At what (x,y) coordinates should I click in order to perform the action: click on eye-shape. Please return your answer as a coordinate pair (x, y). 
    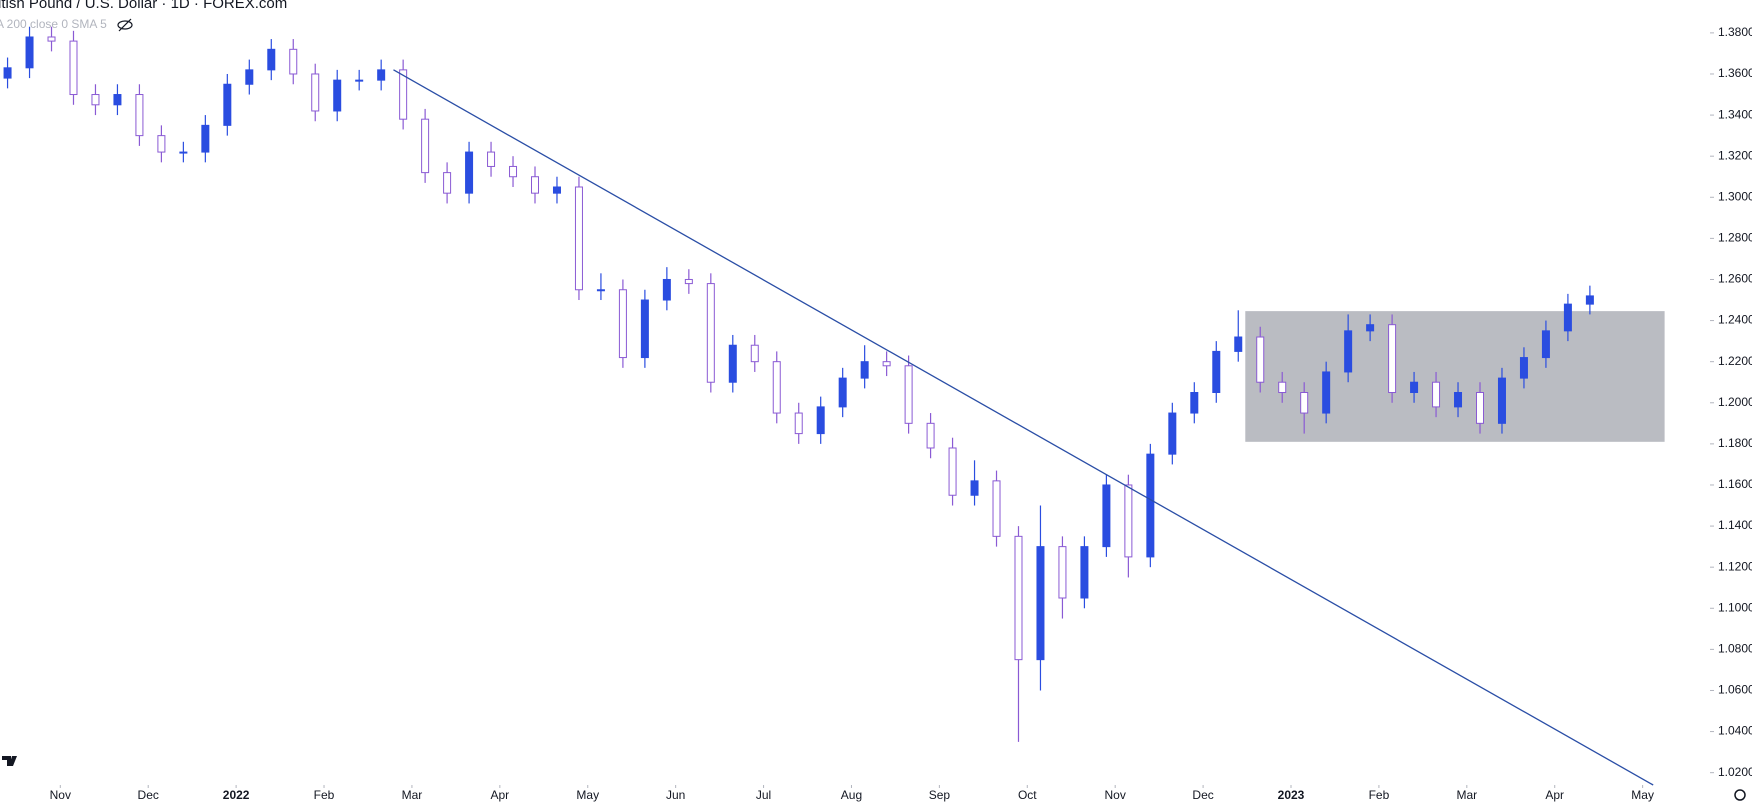
    Looking at the image, I should click on (125, 25).